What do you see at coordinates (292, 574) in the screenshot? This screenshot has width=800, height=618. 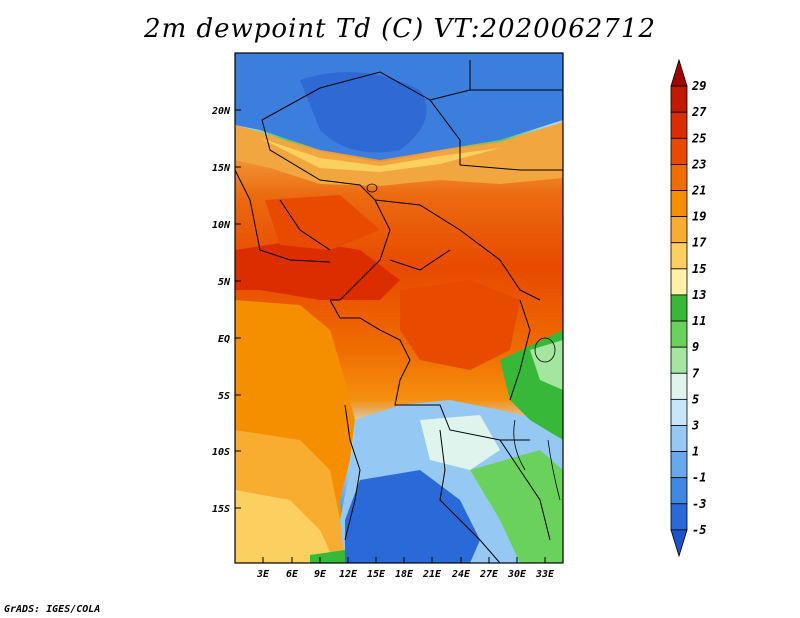 I see `lon-label: 6E` at bounding box center [292, 574].